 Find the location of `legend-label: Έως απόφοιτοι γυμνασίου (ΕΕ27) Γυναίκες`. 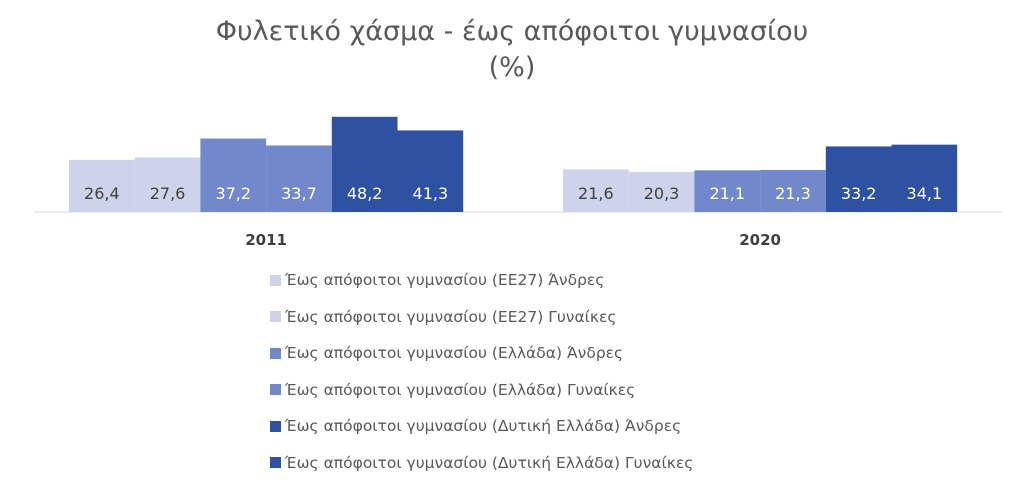

legend-label: Έως απόφοιτοι γυμνασίου (ΕΕ27) Γυναίκες is located at coordinates (451, 316).